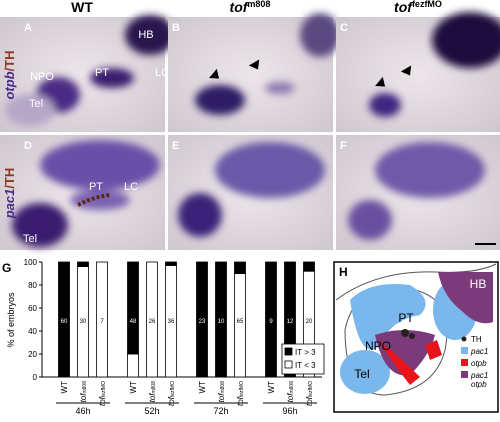 This screenshot has height=422, width=500. I want to click on header-text: tof, so click(239, 7).